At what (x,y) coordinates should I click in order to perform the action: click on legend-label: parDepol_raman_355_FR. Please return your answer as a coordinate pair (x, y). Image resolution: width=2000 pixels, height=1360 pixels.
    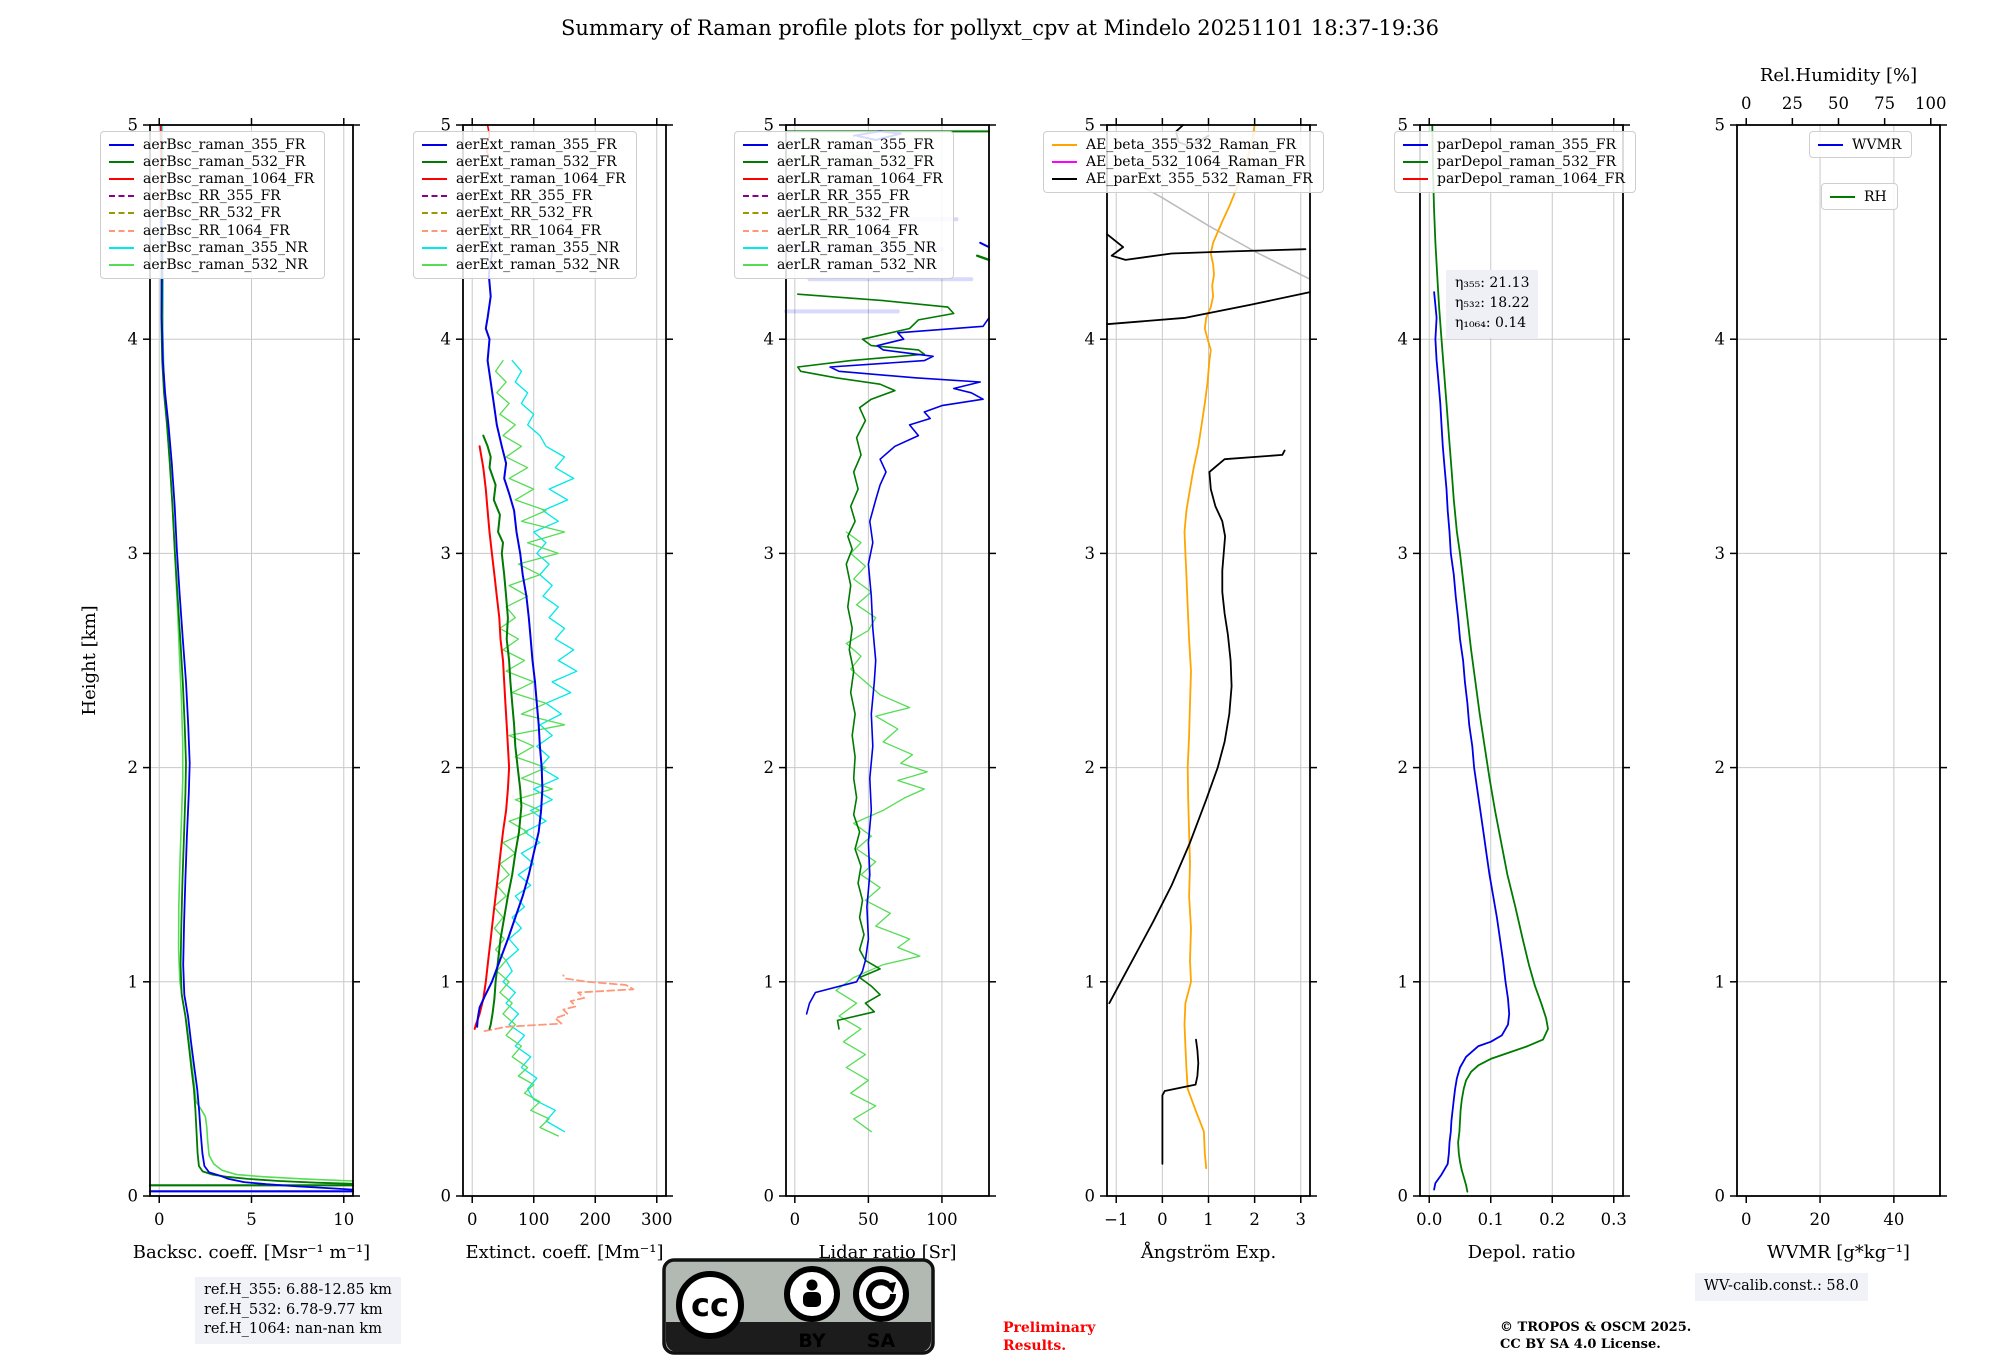
    Looking at the image, I should click on (1527, 144).